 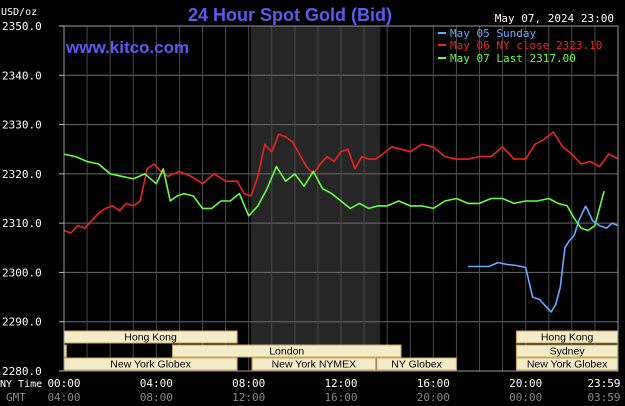 What do you see at coordinates (554, 18) in the screenshot?
I see `timestamp: May 07, 2024 23:00` at bounding box center [554, 18].